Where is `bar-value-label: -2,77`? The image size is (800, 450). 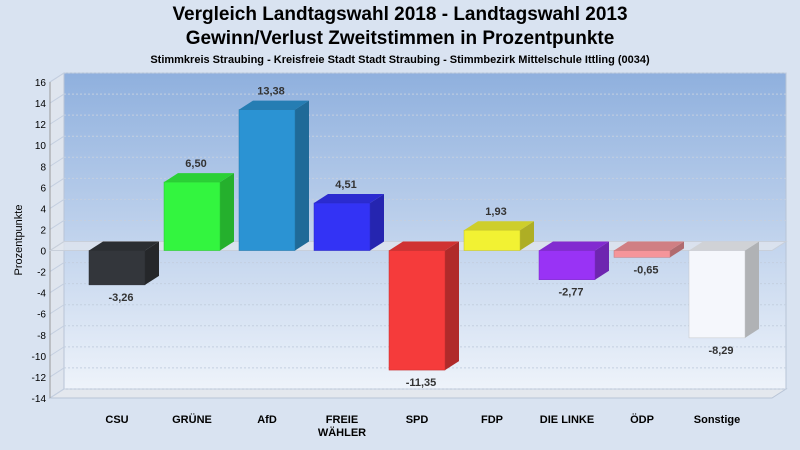
bar-value-label: -2,77 is located at coordinates (570, 293).